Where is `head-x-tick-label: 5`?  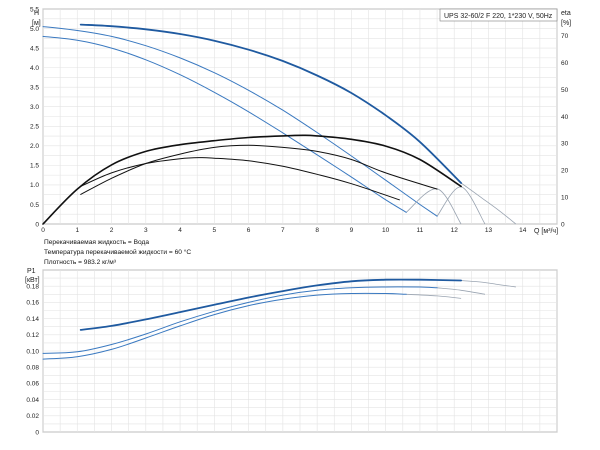 head-x-tick-label: 5 is located at coordinates (215, 230).